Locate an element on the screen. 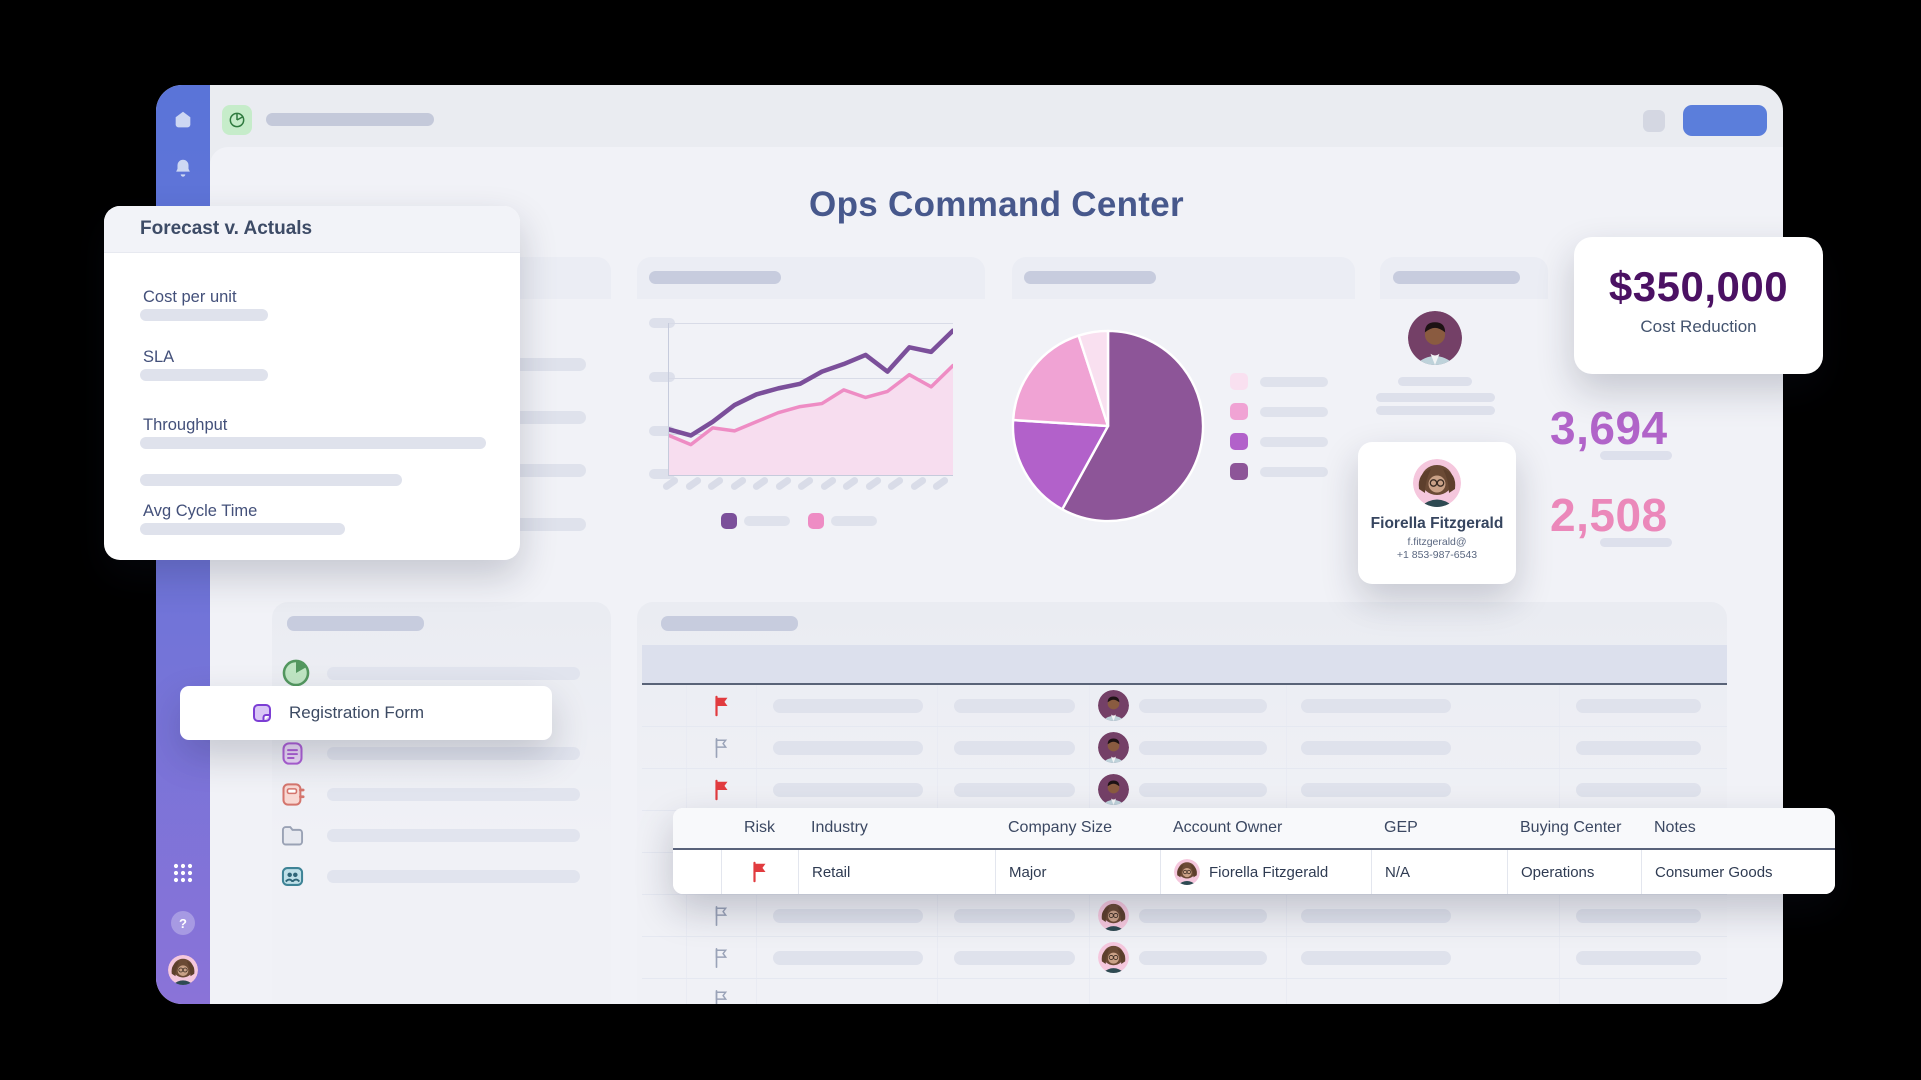 The height and width of the screenshot is (1080, 1921). notebook-icon is located at coordinates (292, 794).